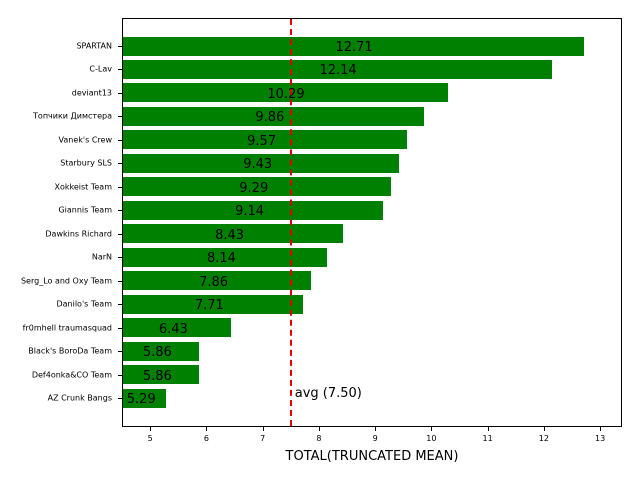 The height and width of the screenshot is (480, 640). I want to click on bar-value-label: 9.43, so click(258, 165).